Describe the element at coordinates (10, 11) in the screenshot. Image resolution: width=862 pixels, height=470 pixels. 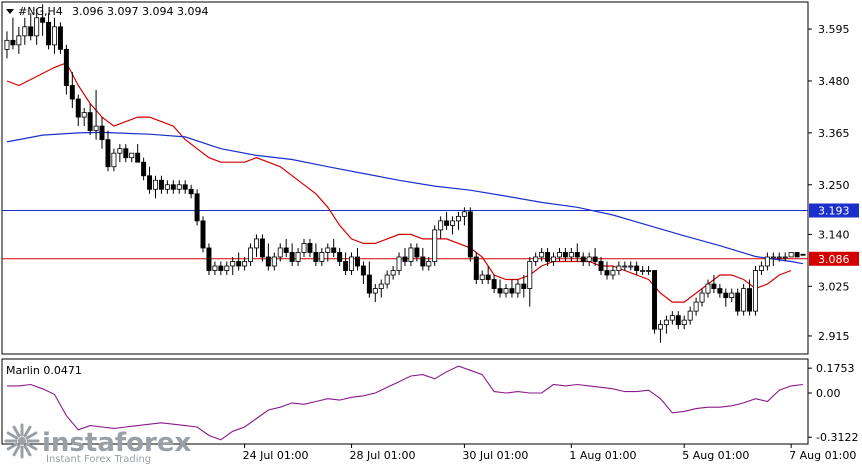
I see `dropdown-triangle-icon` at that location.